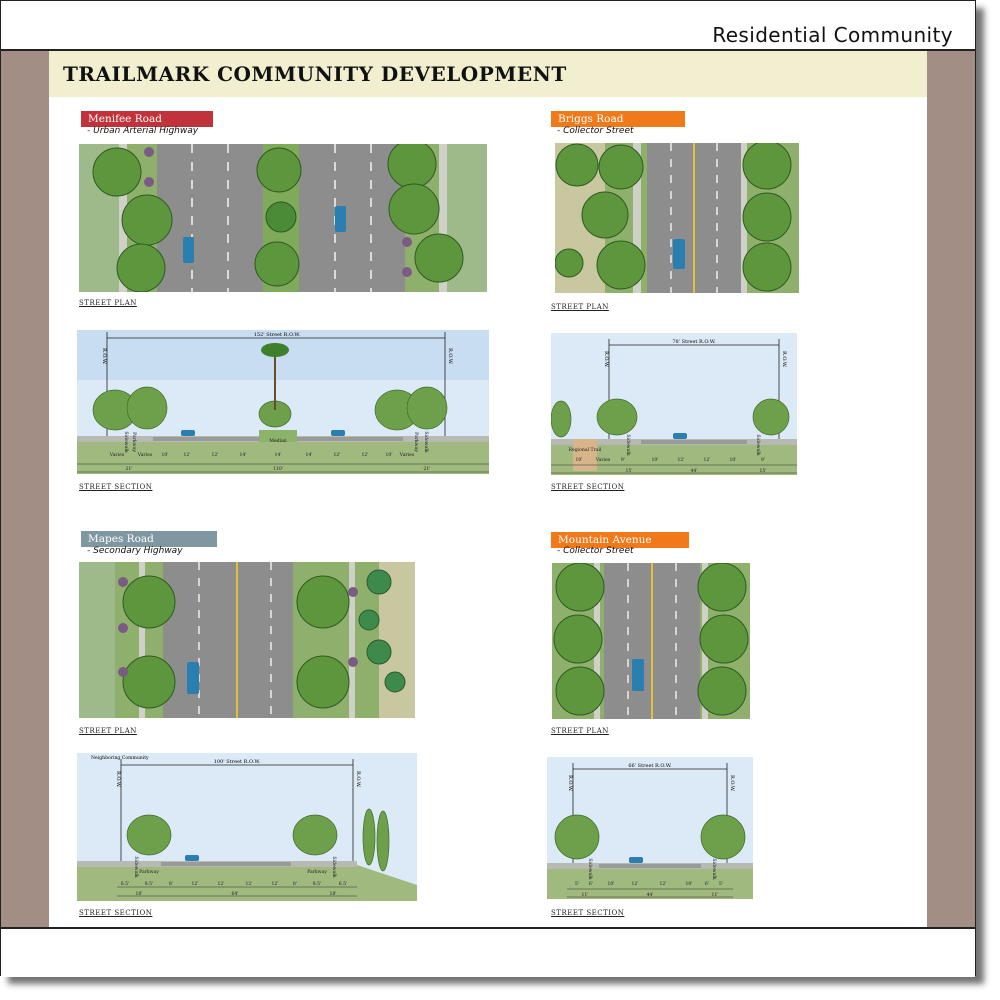 Image resolution: width=1000 pixels, height=1000 pixels. Describe the element at coordinates (125, 884) in the screenshot. I see `lane-dim: 6.5'` at that location.